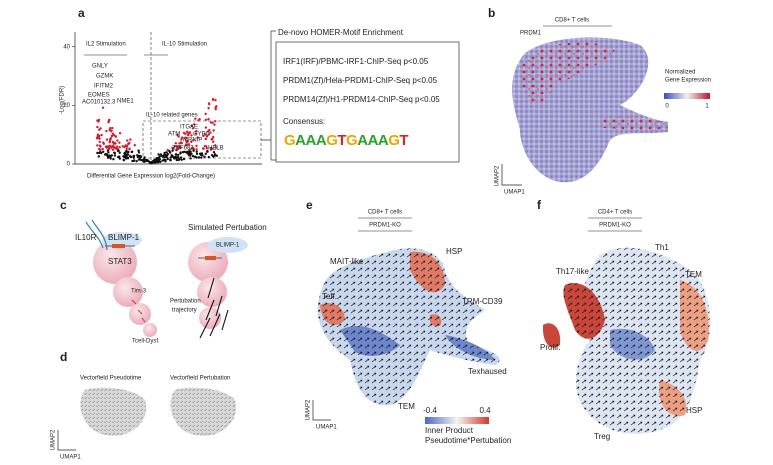 The image size is (773, 465). What do you see at coordinates (104, 77) in the screenshot?
I see `gene-label: GZMK` at bounding box center [104, 77].